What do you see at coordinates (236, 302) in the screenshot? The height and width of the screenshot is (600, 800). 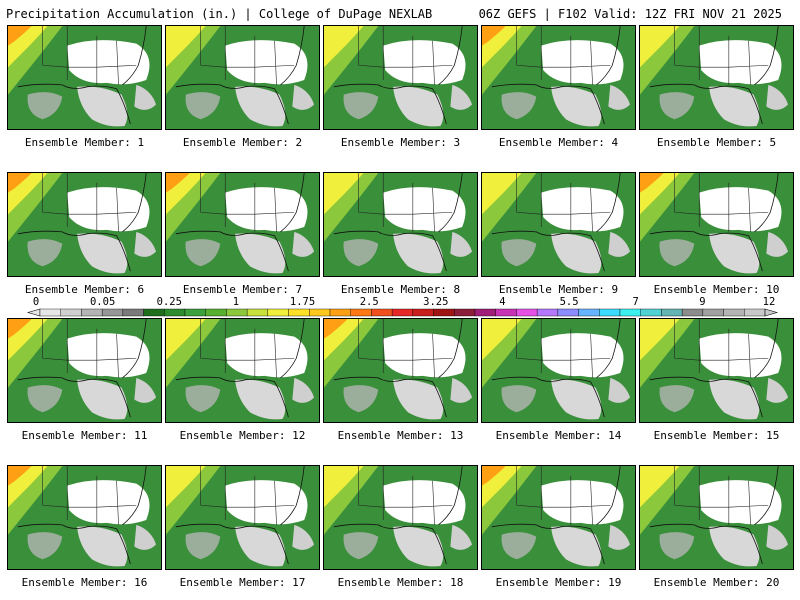 I see `colorbar-tick-label: 1` at bounding box center [236, 302].